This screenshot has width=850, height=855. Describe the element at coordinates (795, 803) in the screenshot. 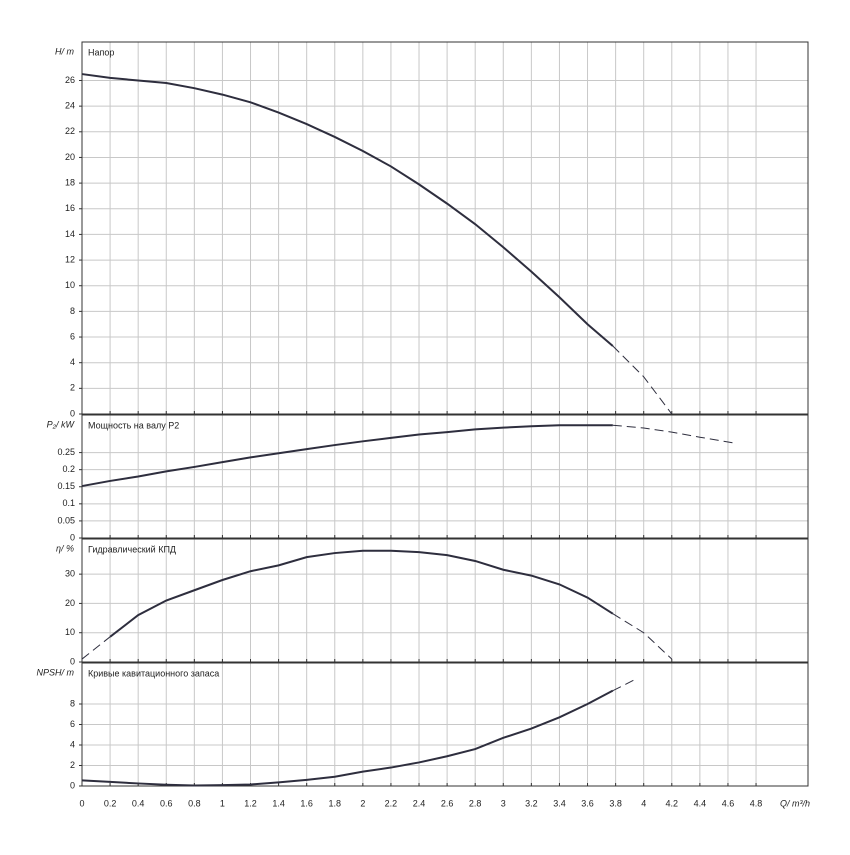

I see `x-axis-label: Q/ m³/h` at that location.